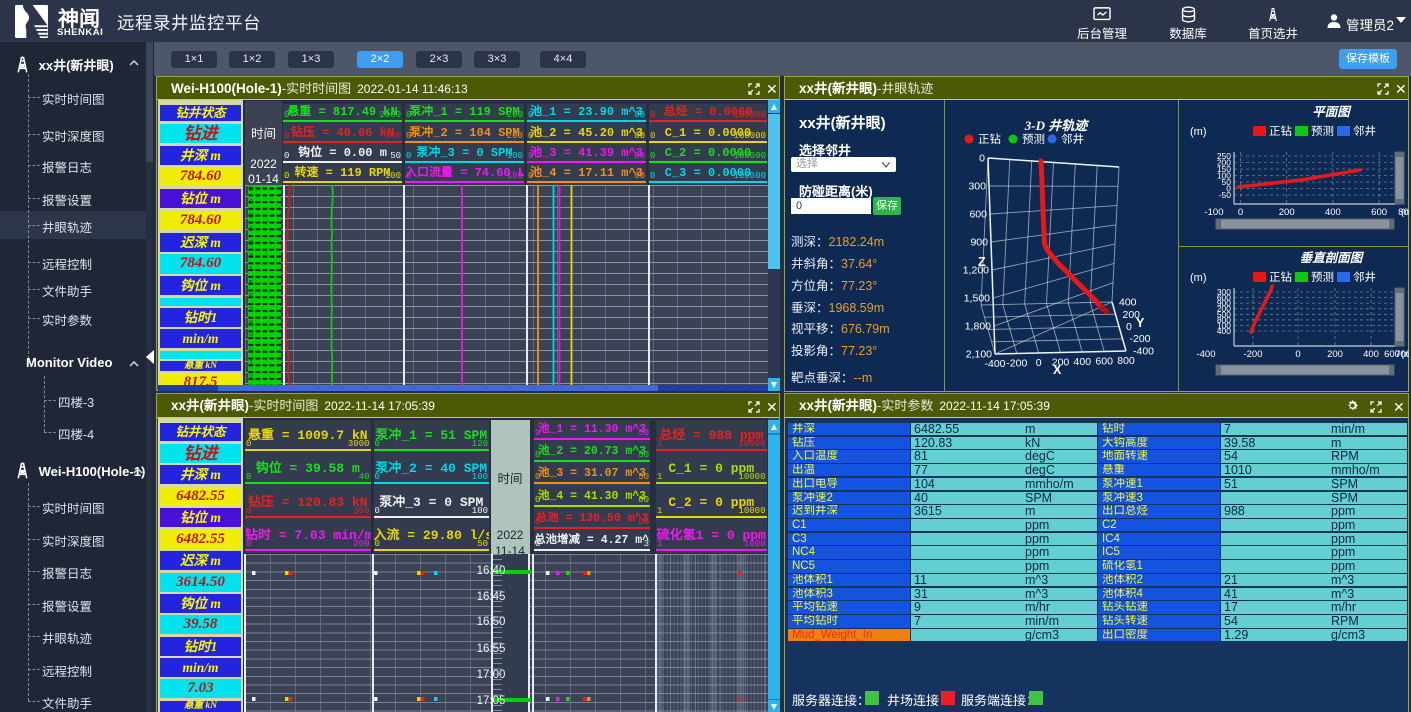 This screenshot has height=712, width=1411. I want to click on svg-text: 500, so click(1224, 314).